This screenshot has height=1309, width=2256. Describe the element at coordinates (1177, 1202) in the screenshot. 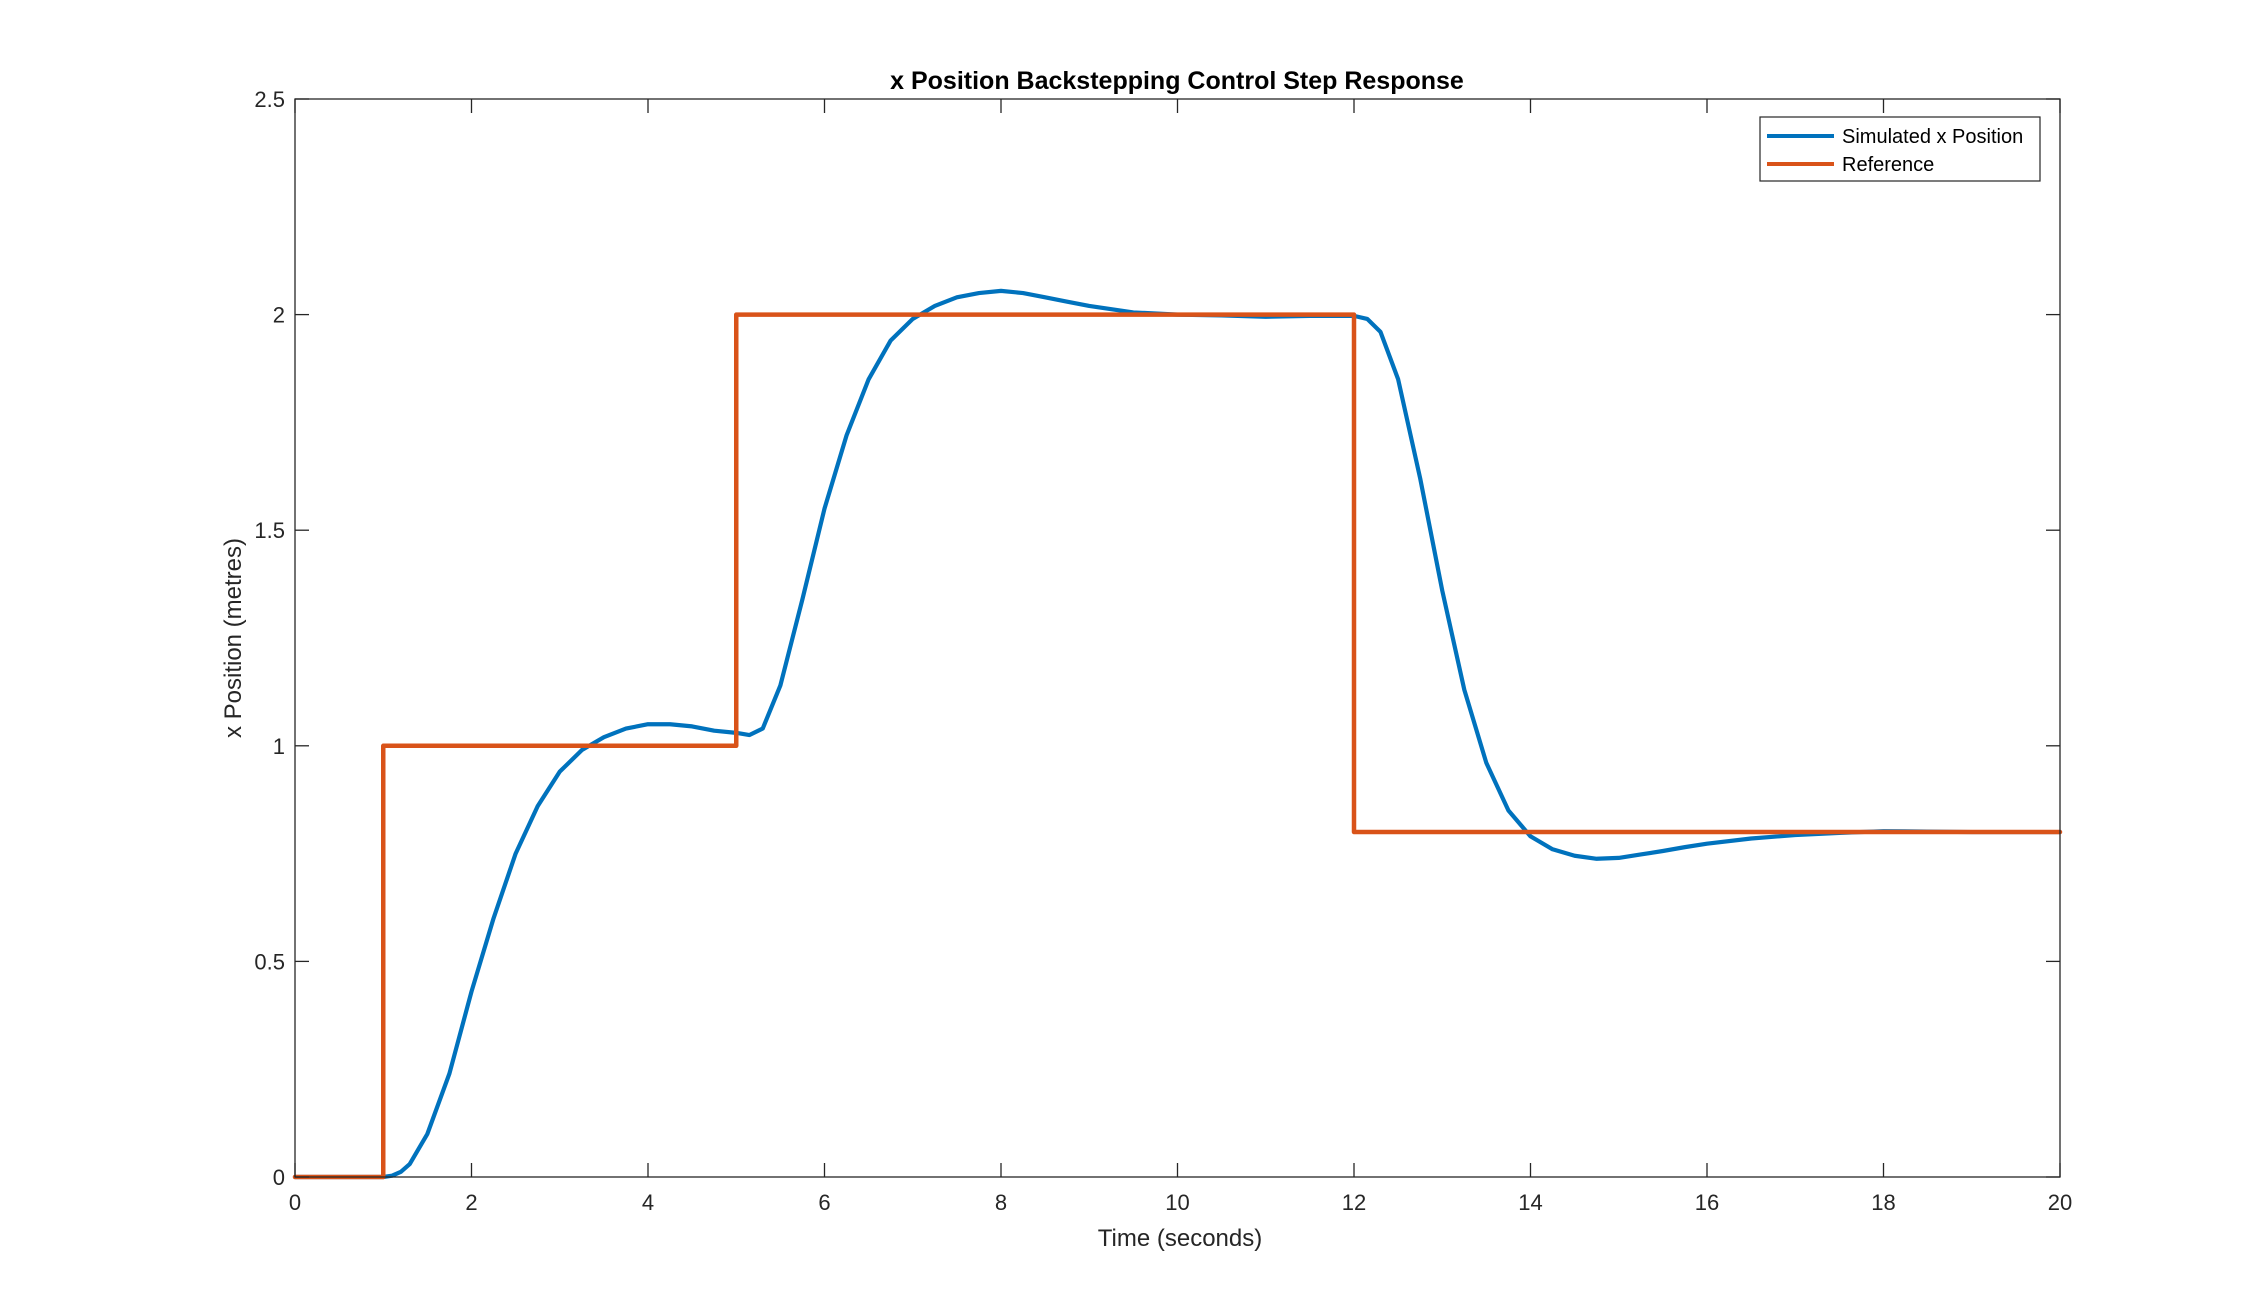

I see `x-tick-label: 10` at that location.